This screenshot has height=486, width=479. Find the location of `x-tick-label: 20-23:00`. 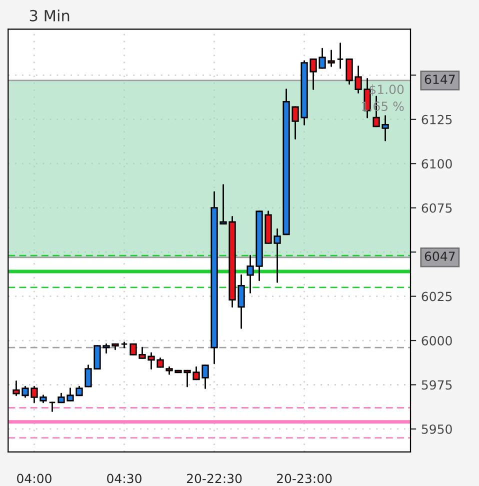

x-tick-label: 20-23:00 is located at coordinates (304, 479).